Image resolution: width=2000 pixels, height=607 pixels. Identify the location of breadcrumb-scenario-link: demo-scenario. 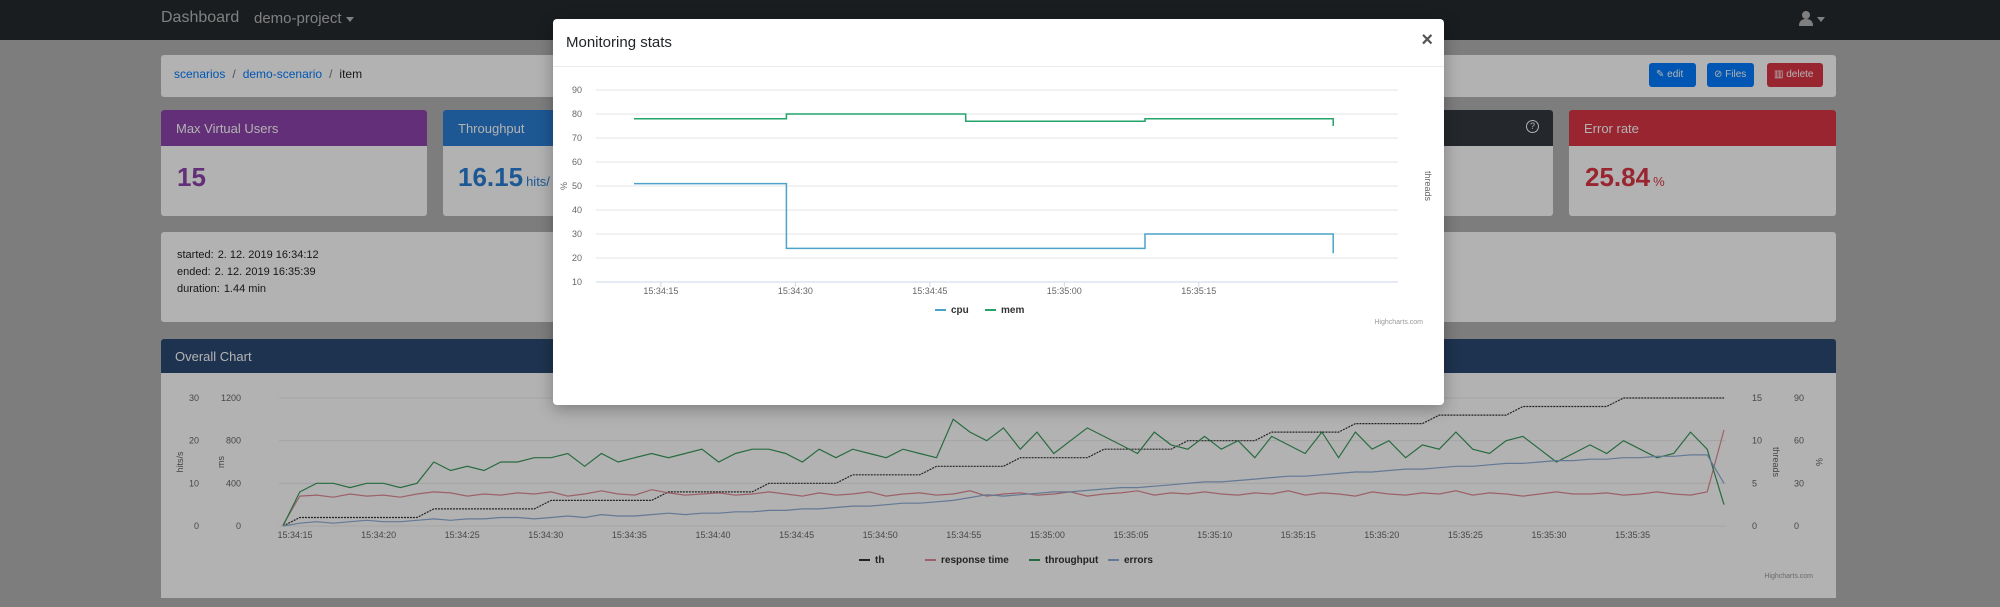
(282, 74).